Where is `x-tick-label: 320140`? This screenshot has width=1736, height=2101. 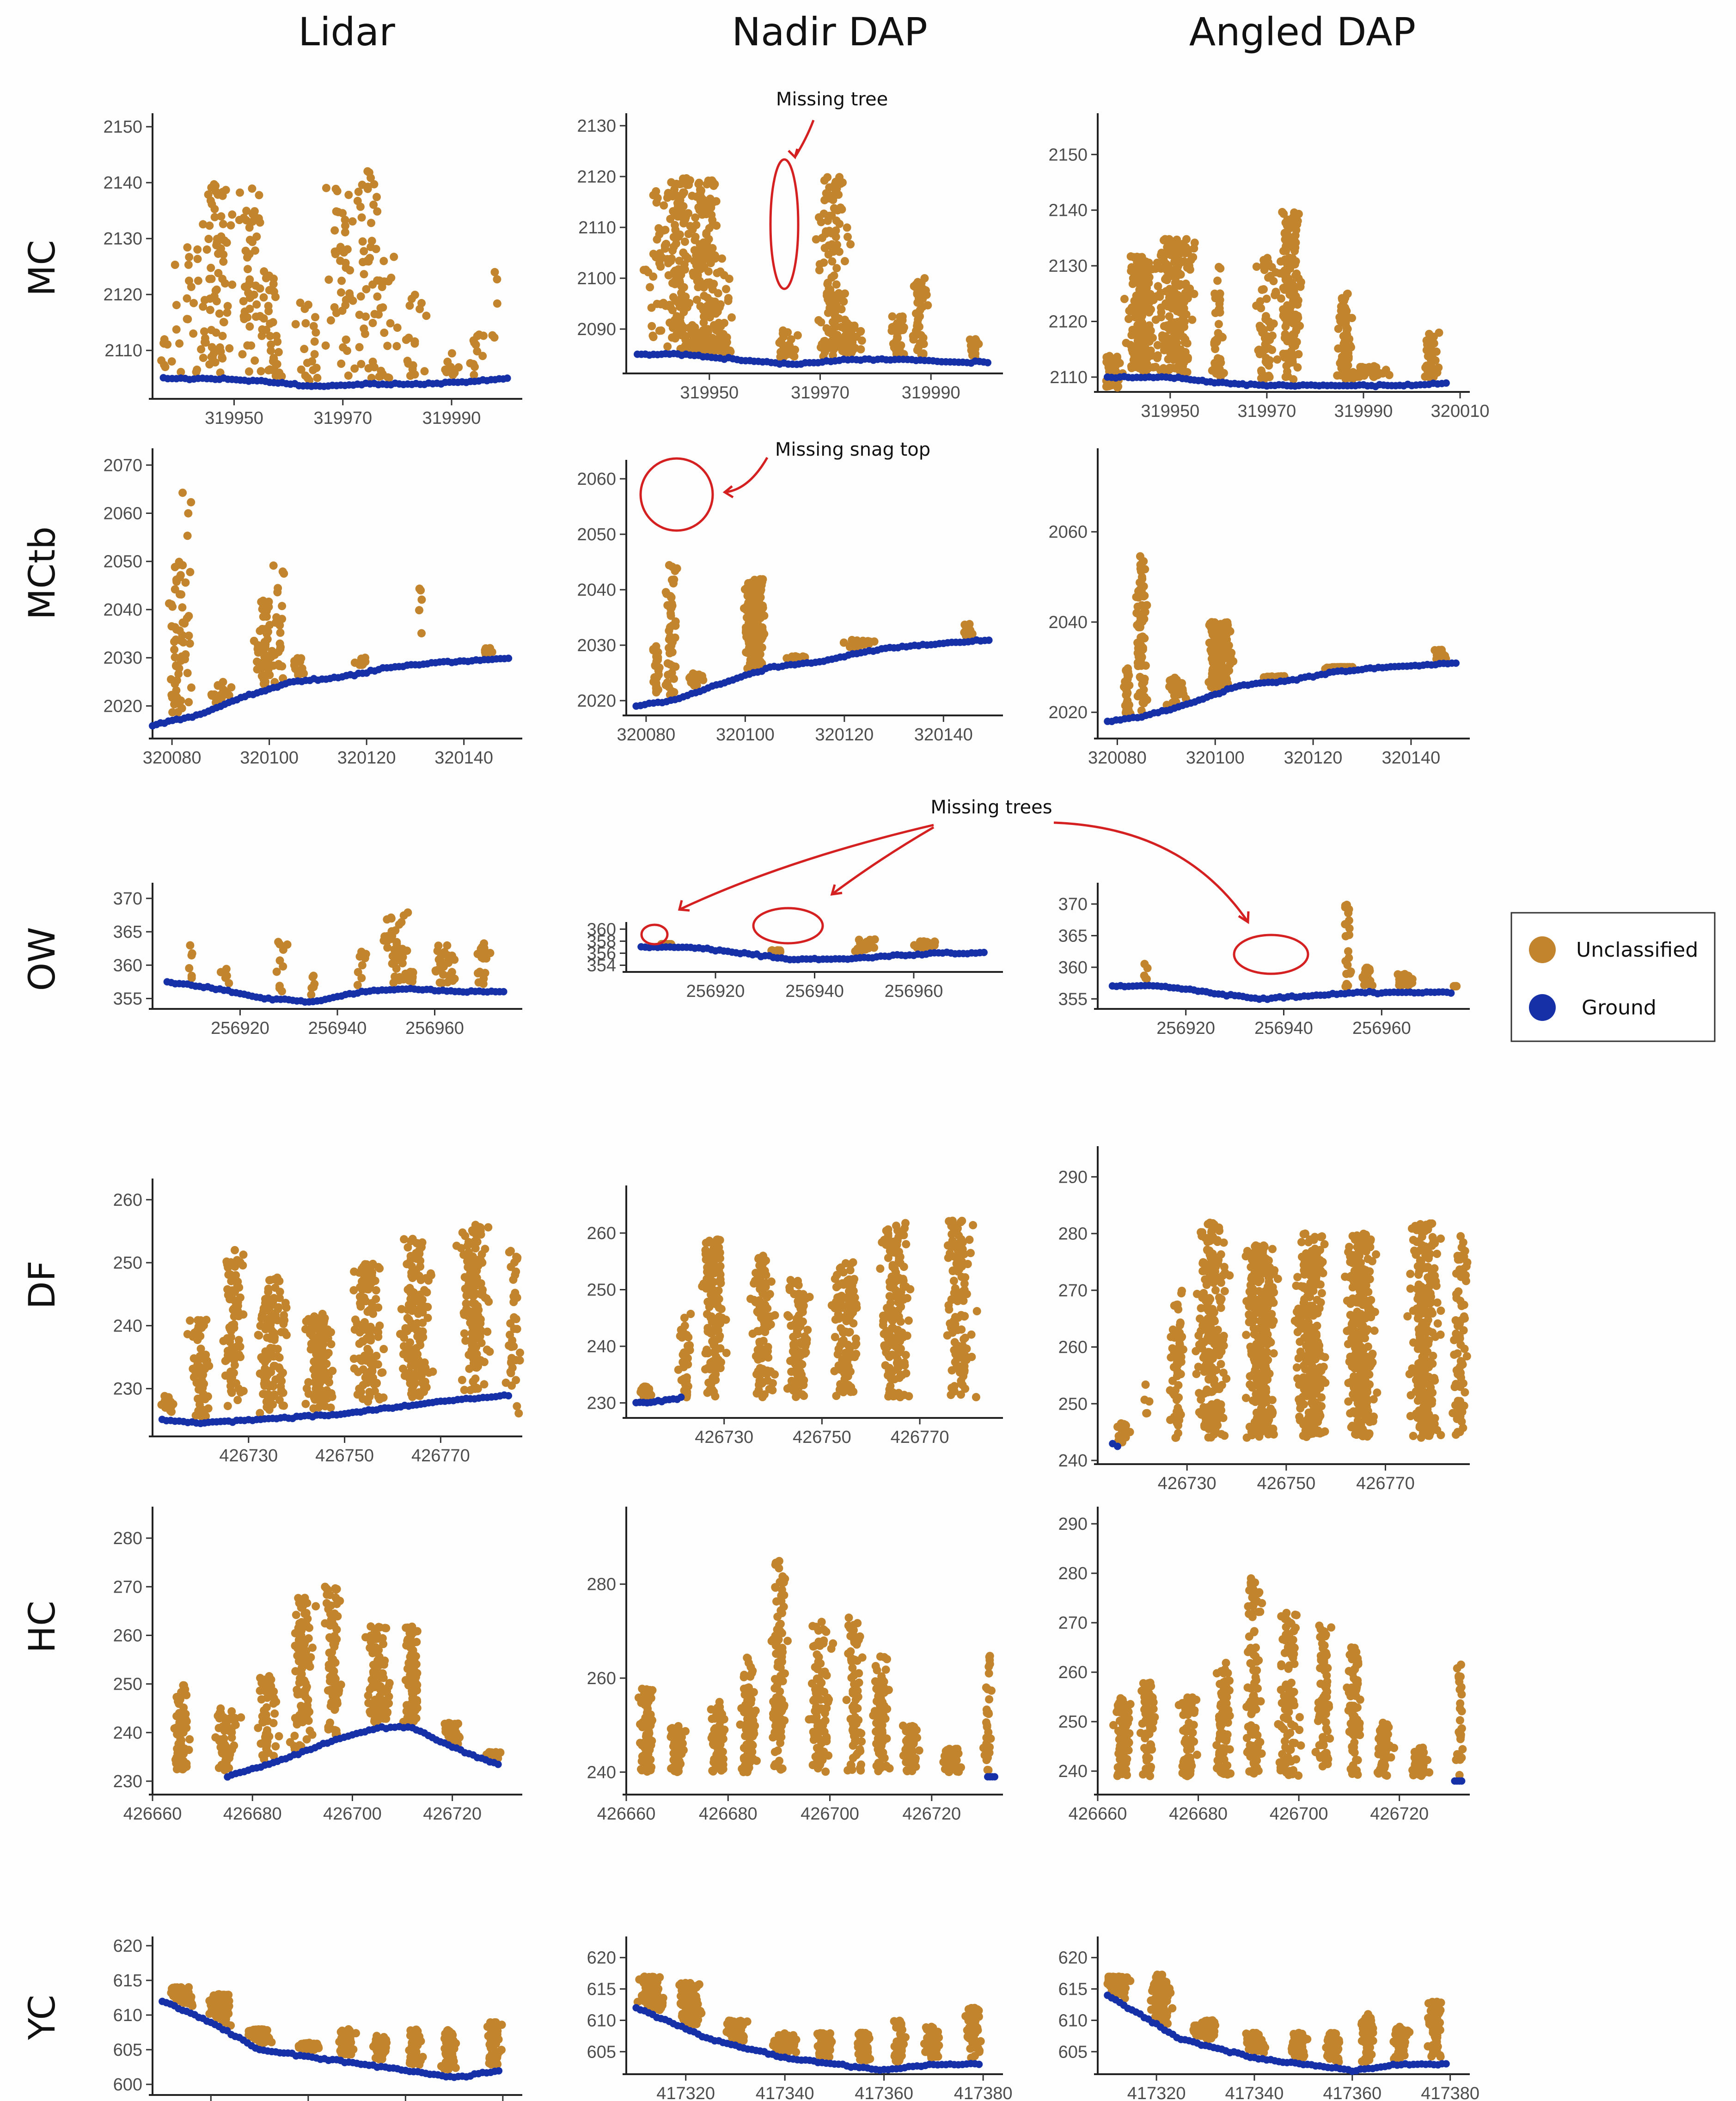 x-tick-label: 320140 is located at coordinates (943, 735).